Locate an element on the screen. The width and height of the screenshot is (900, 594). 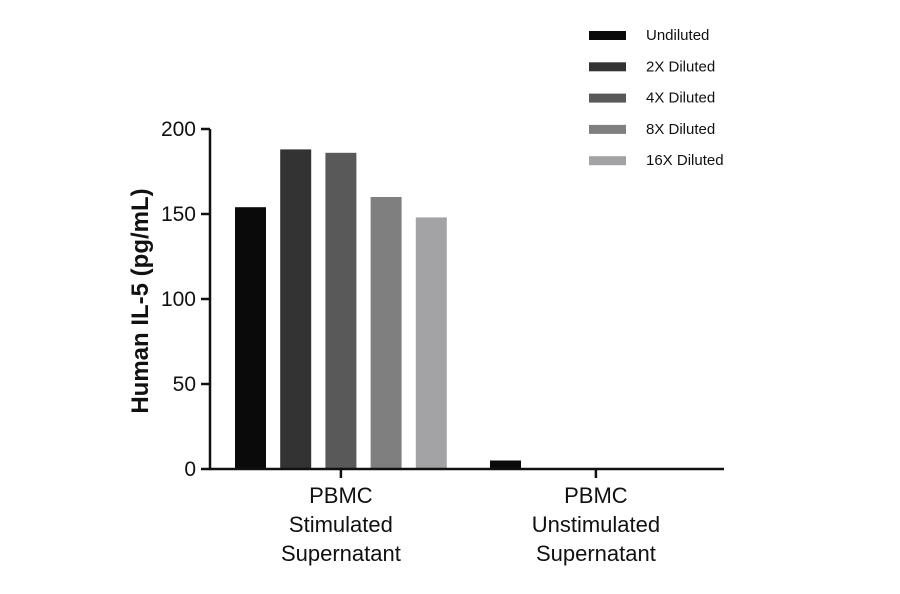
y-tick-label: 150 is located at coordinates (178, 214).